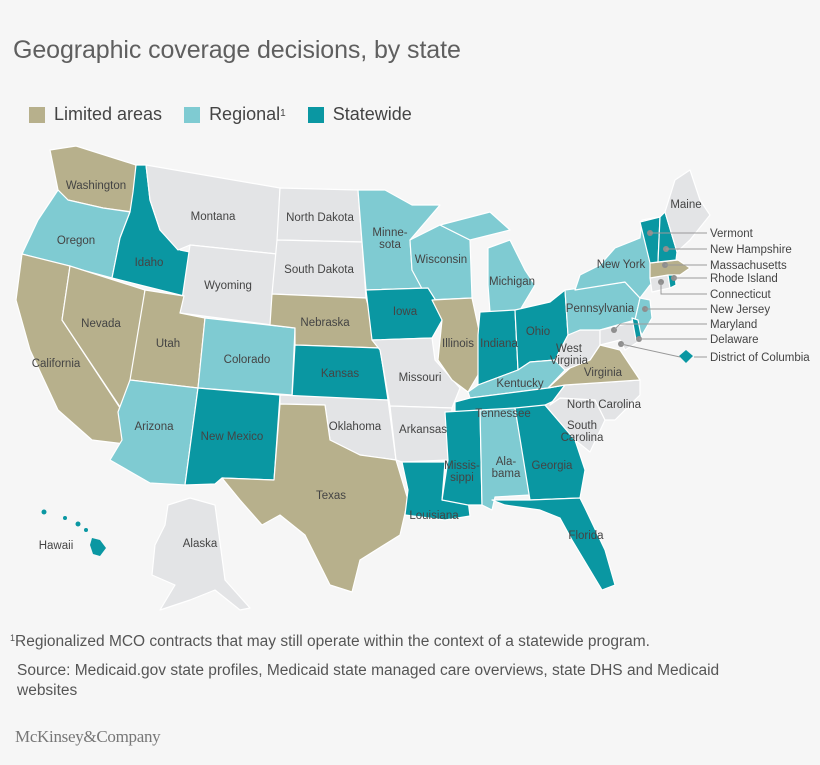  Describe the element at coordinates (748, 266) in the screenshot. I see `callout-massachusetts: Massachusetts` at that location.